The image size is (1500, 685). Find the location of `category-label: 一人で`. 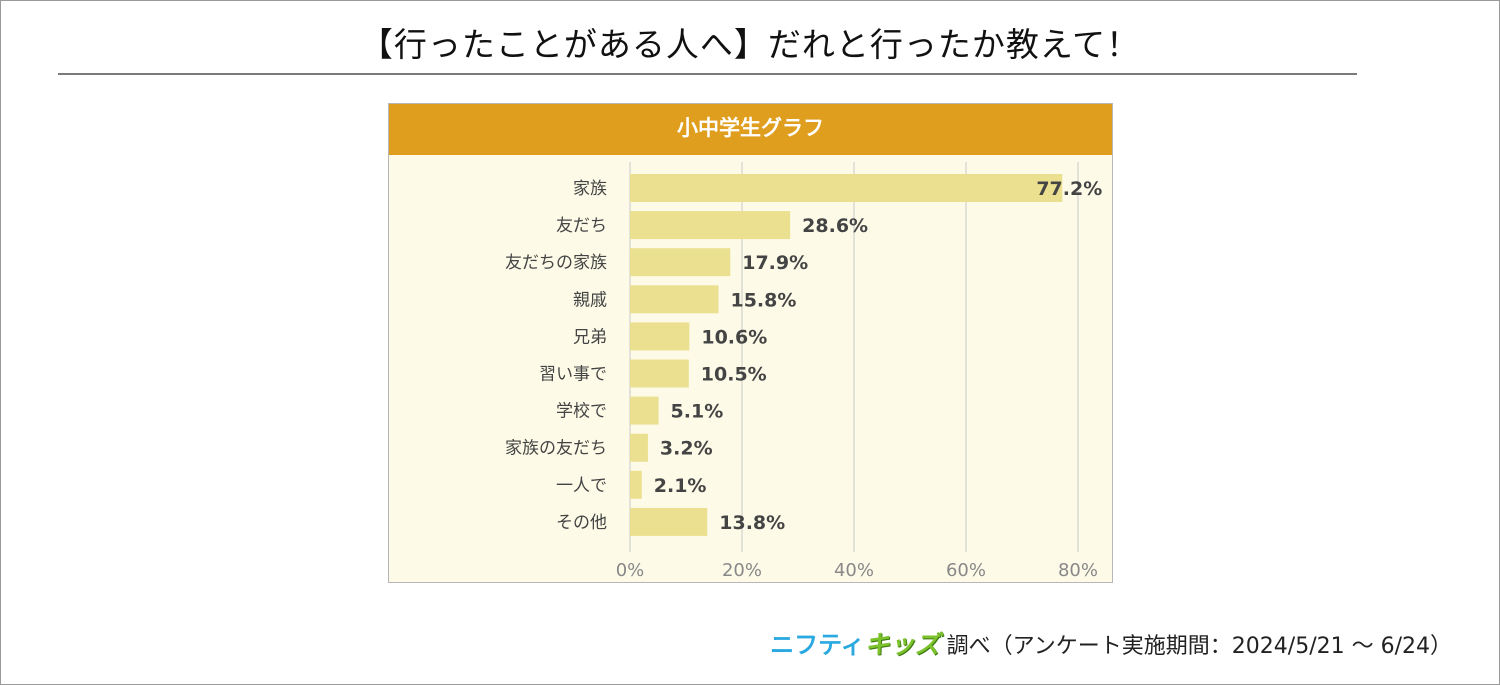

category-label: 一人で is located at coordinates (581, 486).